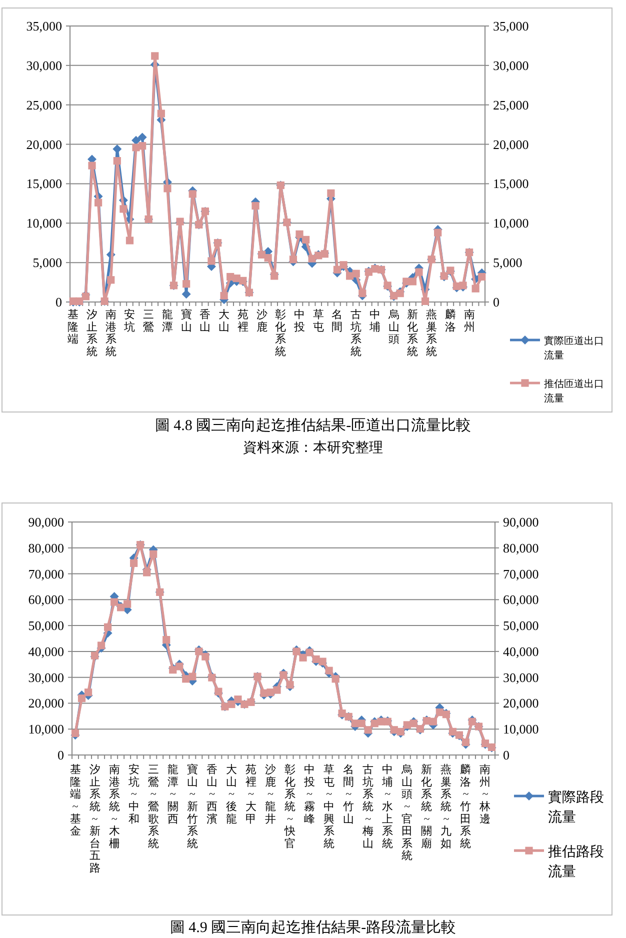 This screenshot has height=938, width=626. What do you see at coordinates (368, 806) in the screenshot?
I see `x-tick-label: 古坑系統~梅山` at bounding box center [368, 806].